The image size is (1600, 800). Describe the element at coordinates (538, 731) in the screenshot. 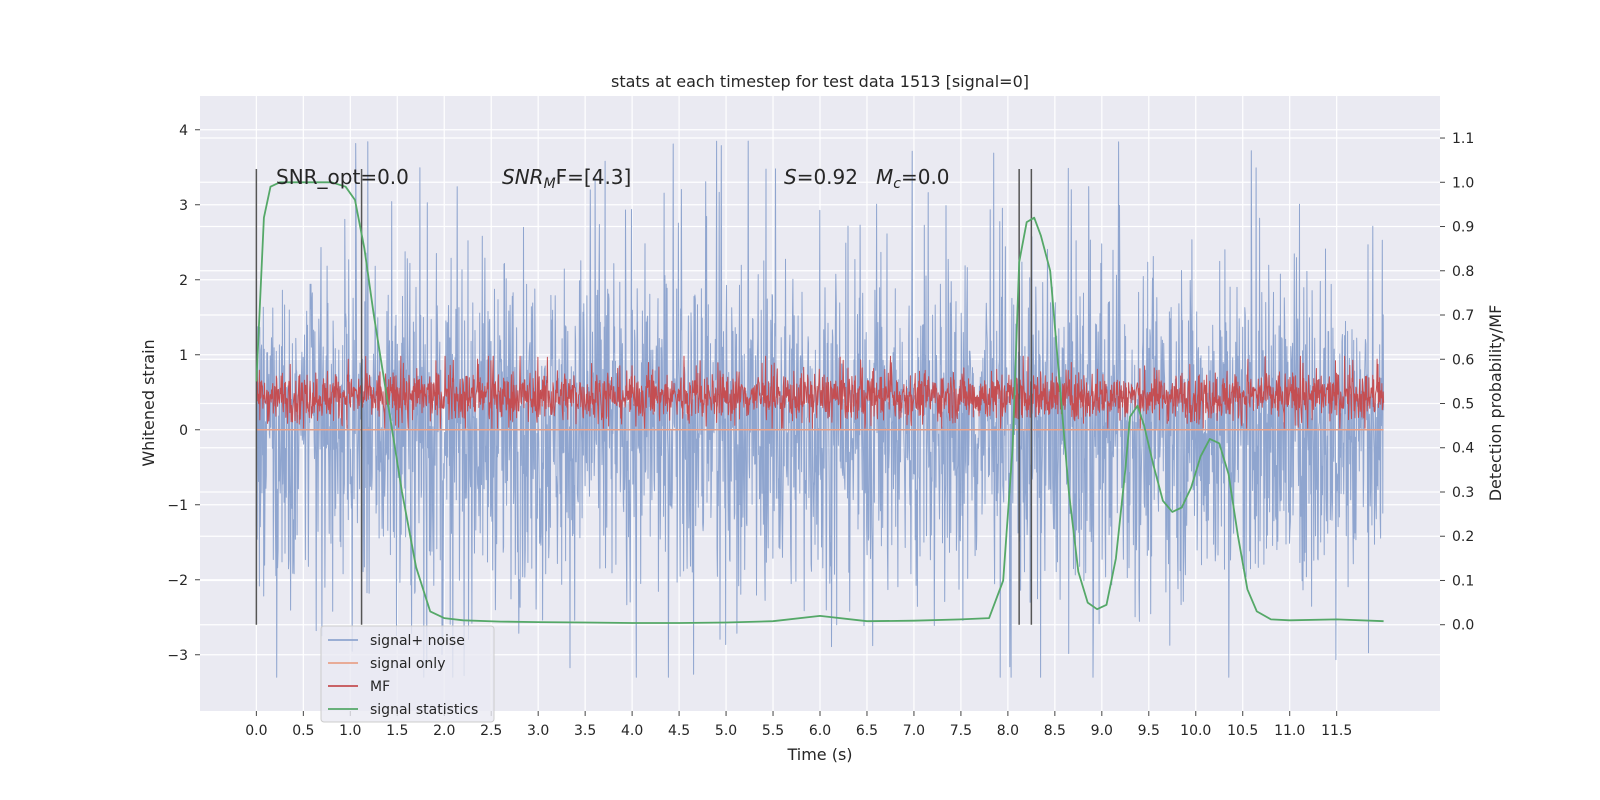

I see `x-tick-label: 3.0` at that location.